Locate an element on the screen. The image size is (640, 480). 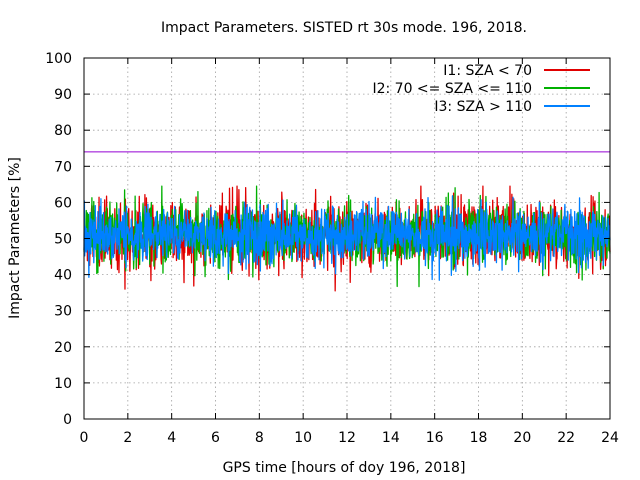
y-tick-label: 80 is located at coordinates (63, 131).